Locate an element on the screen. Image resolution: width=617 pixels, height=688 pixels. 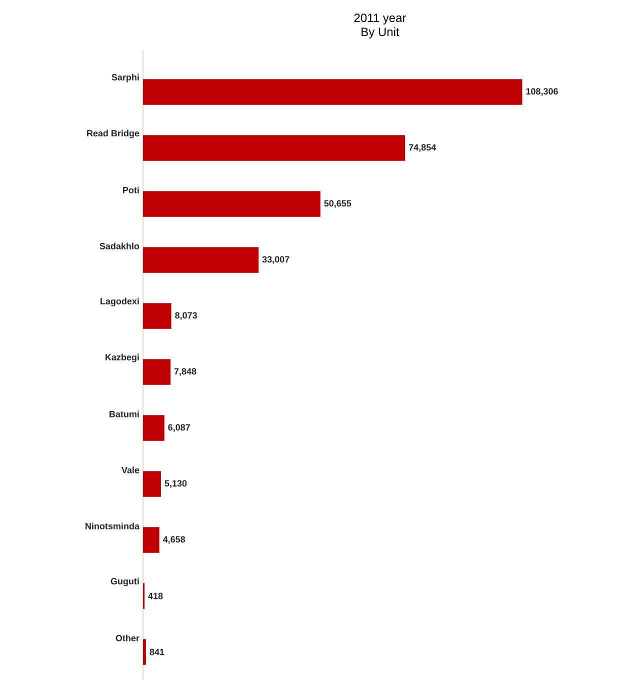
y-tick-label: Batumi is located at coordinates (124, 414).